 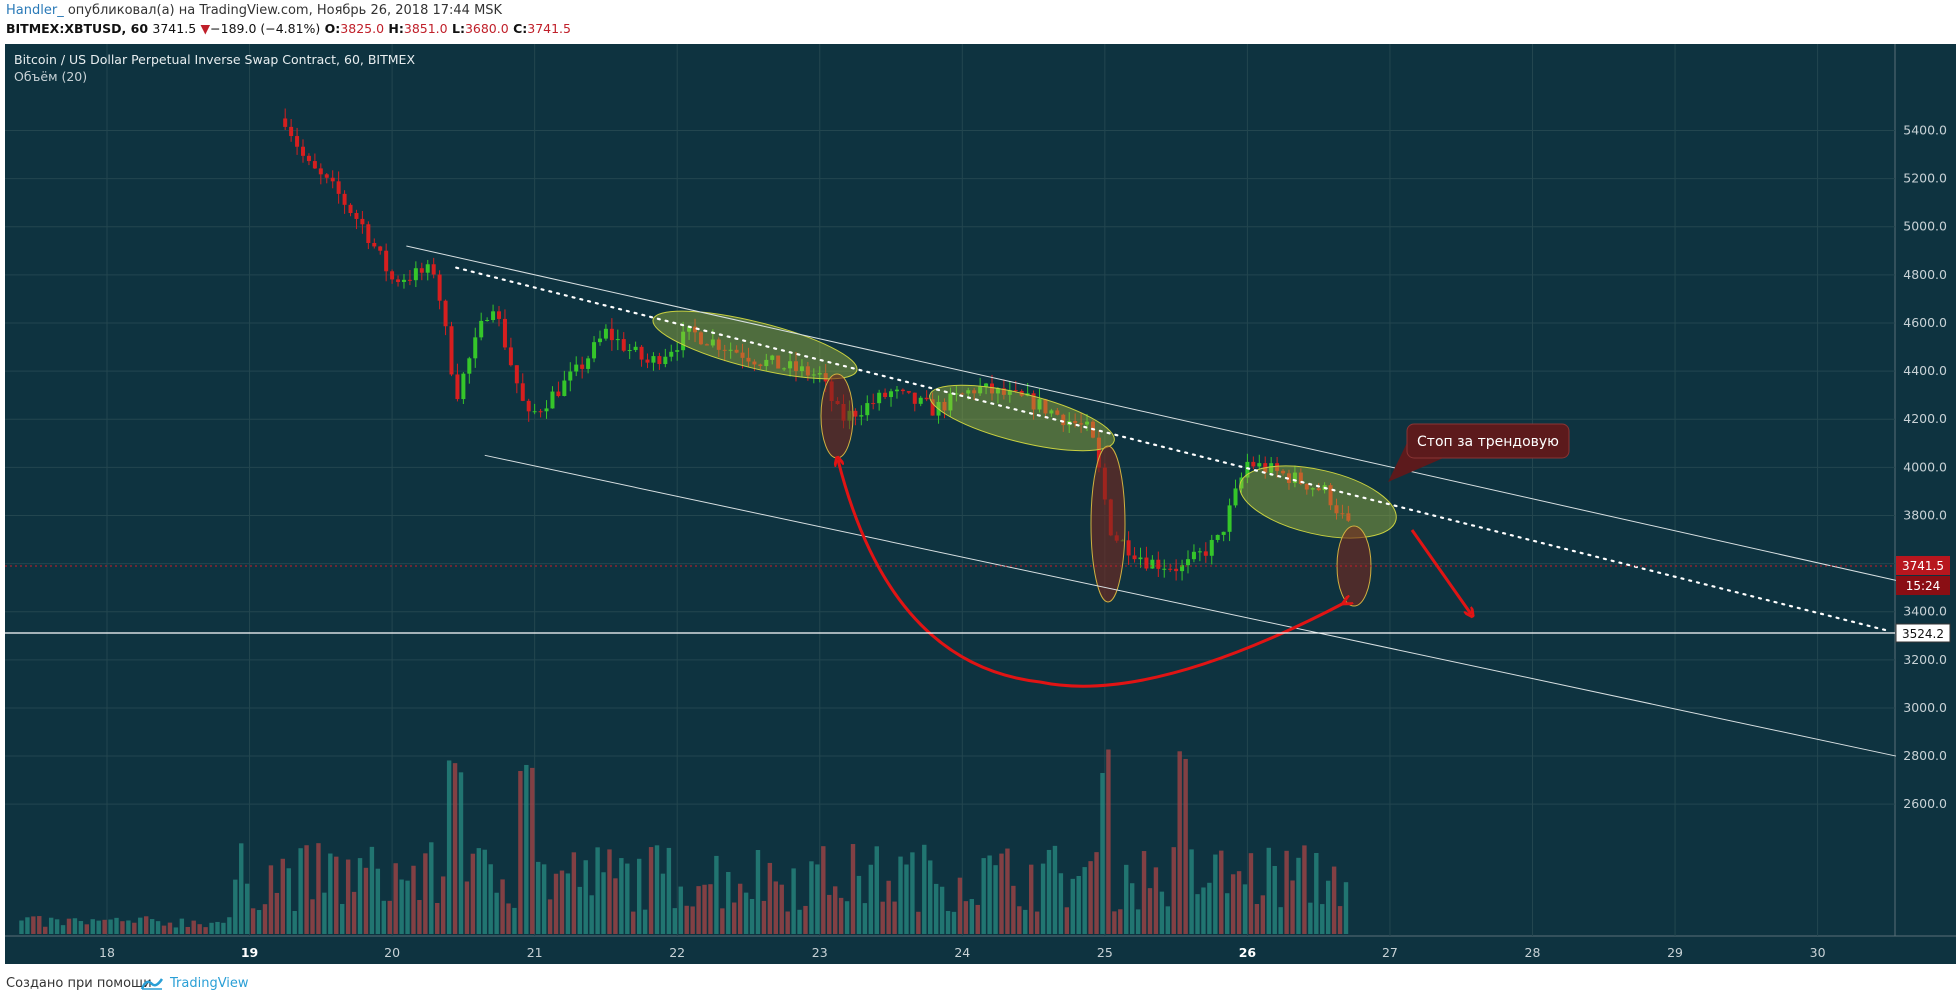 I want to click on time-tick-label: 21, so click(x=535, y=952).